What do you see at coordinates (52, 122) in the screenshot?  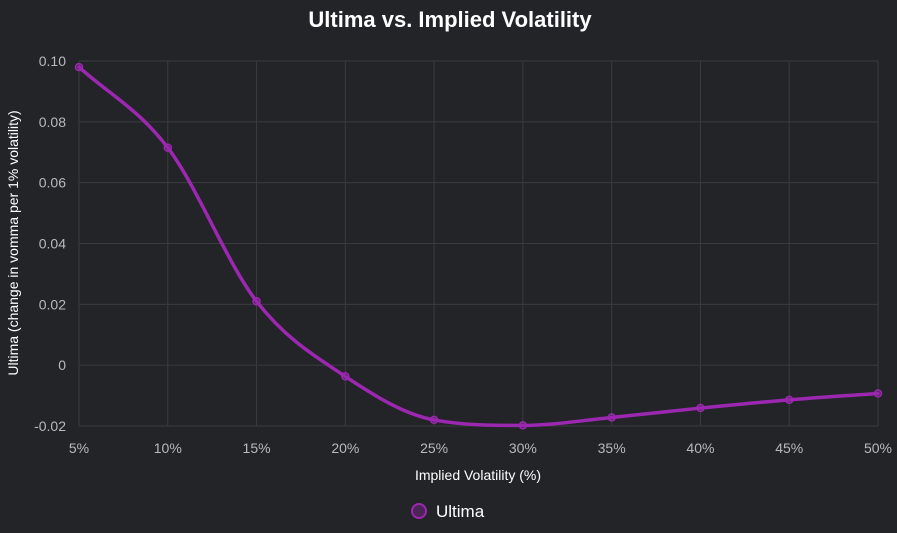 I see `y-tick-label: 0.08` at bounding box center [52, 122].